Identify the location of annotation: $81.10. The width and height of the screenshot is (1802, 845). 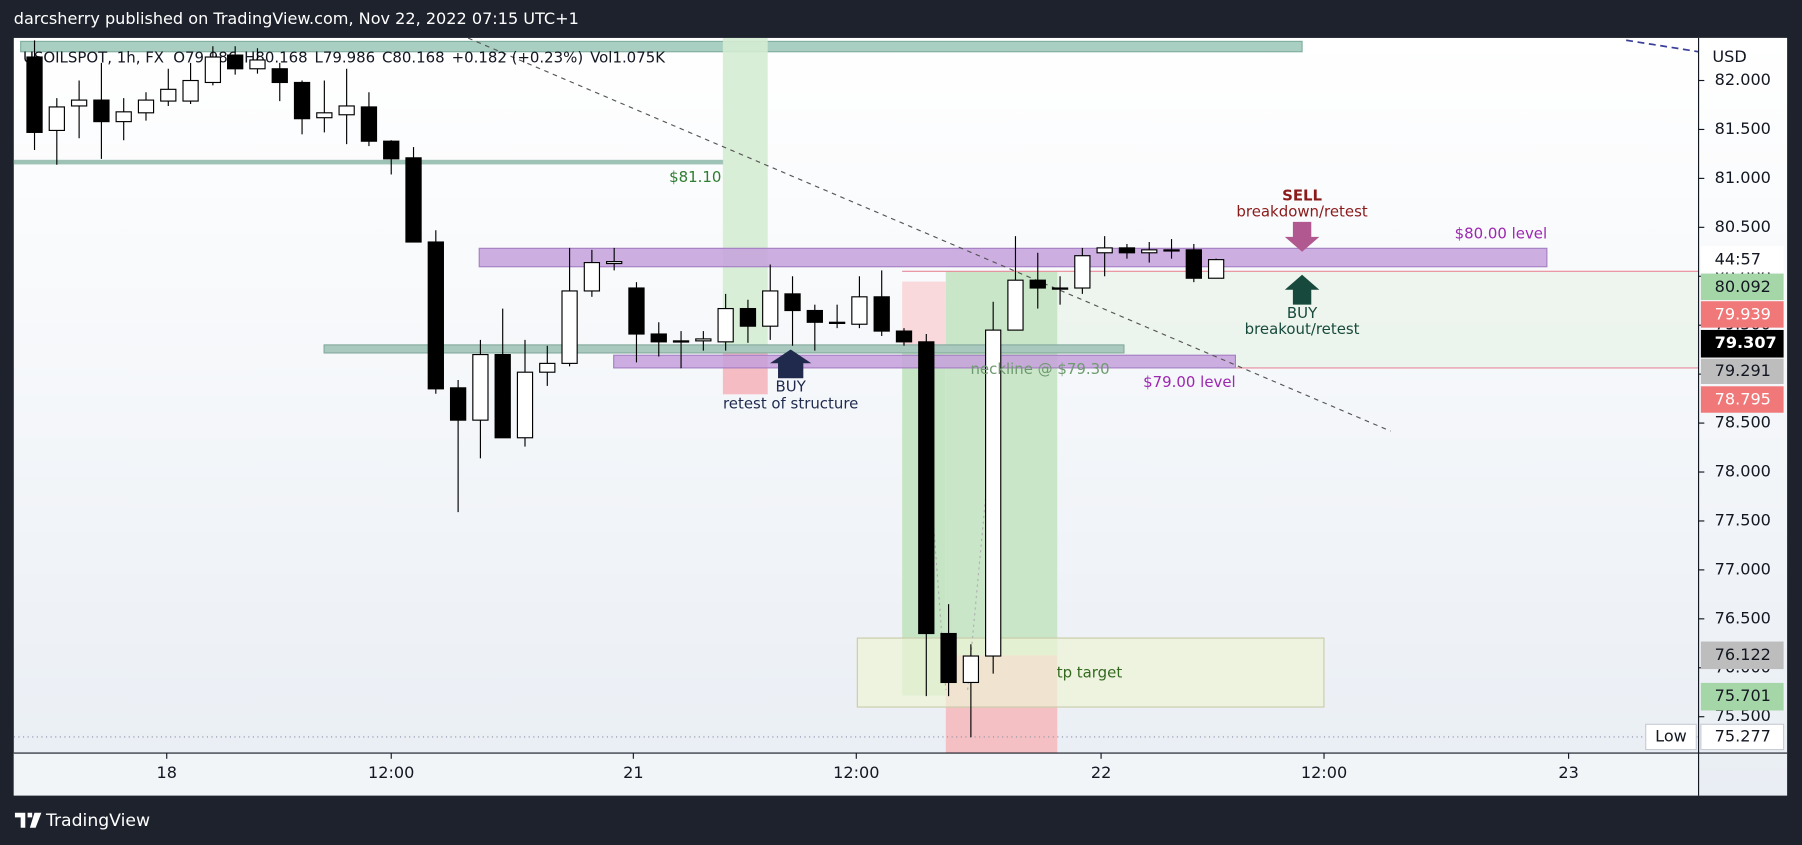
(695, 177).